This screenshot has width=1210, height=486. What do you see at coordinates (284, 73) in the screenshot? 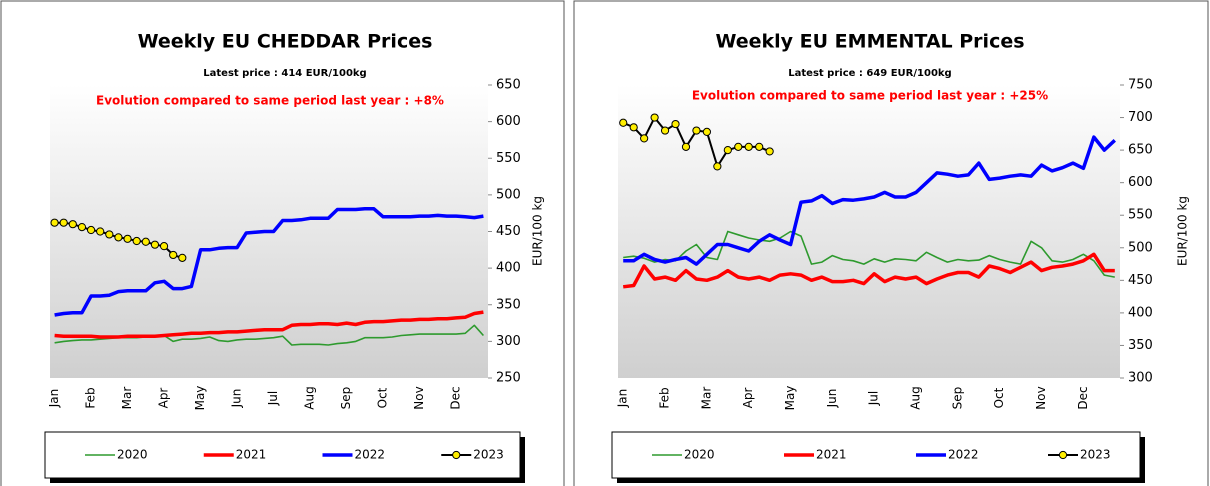
I see `subtitle: Latest price : 414 EUR/100kg` at bounding box center [284, 73].